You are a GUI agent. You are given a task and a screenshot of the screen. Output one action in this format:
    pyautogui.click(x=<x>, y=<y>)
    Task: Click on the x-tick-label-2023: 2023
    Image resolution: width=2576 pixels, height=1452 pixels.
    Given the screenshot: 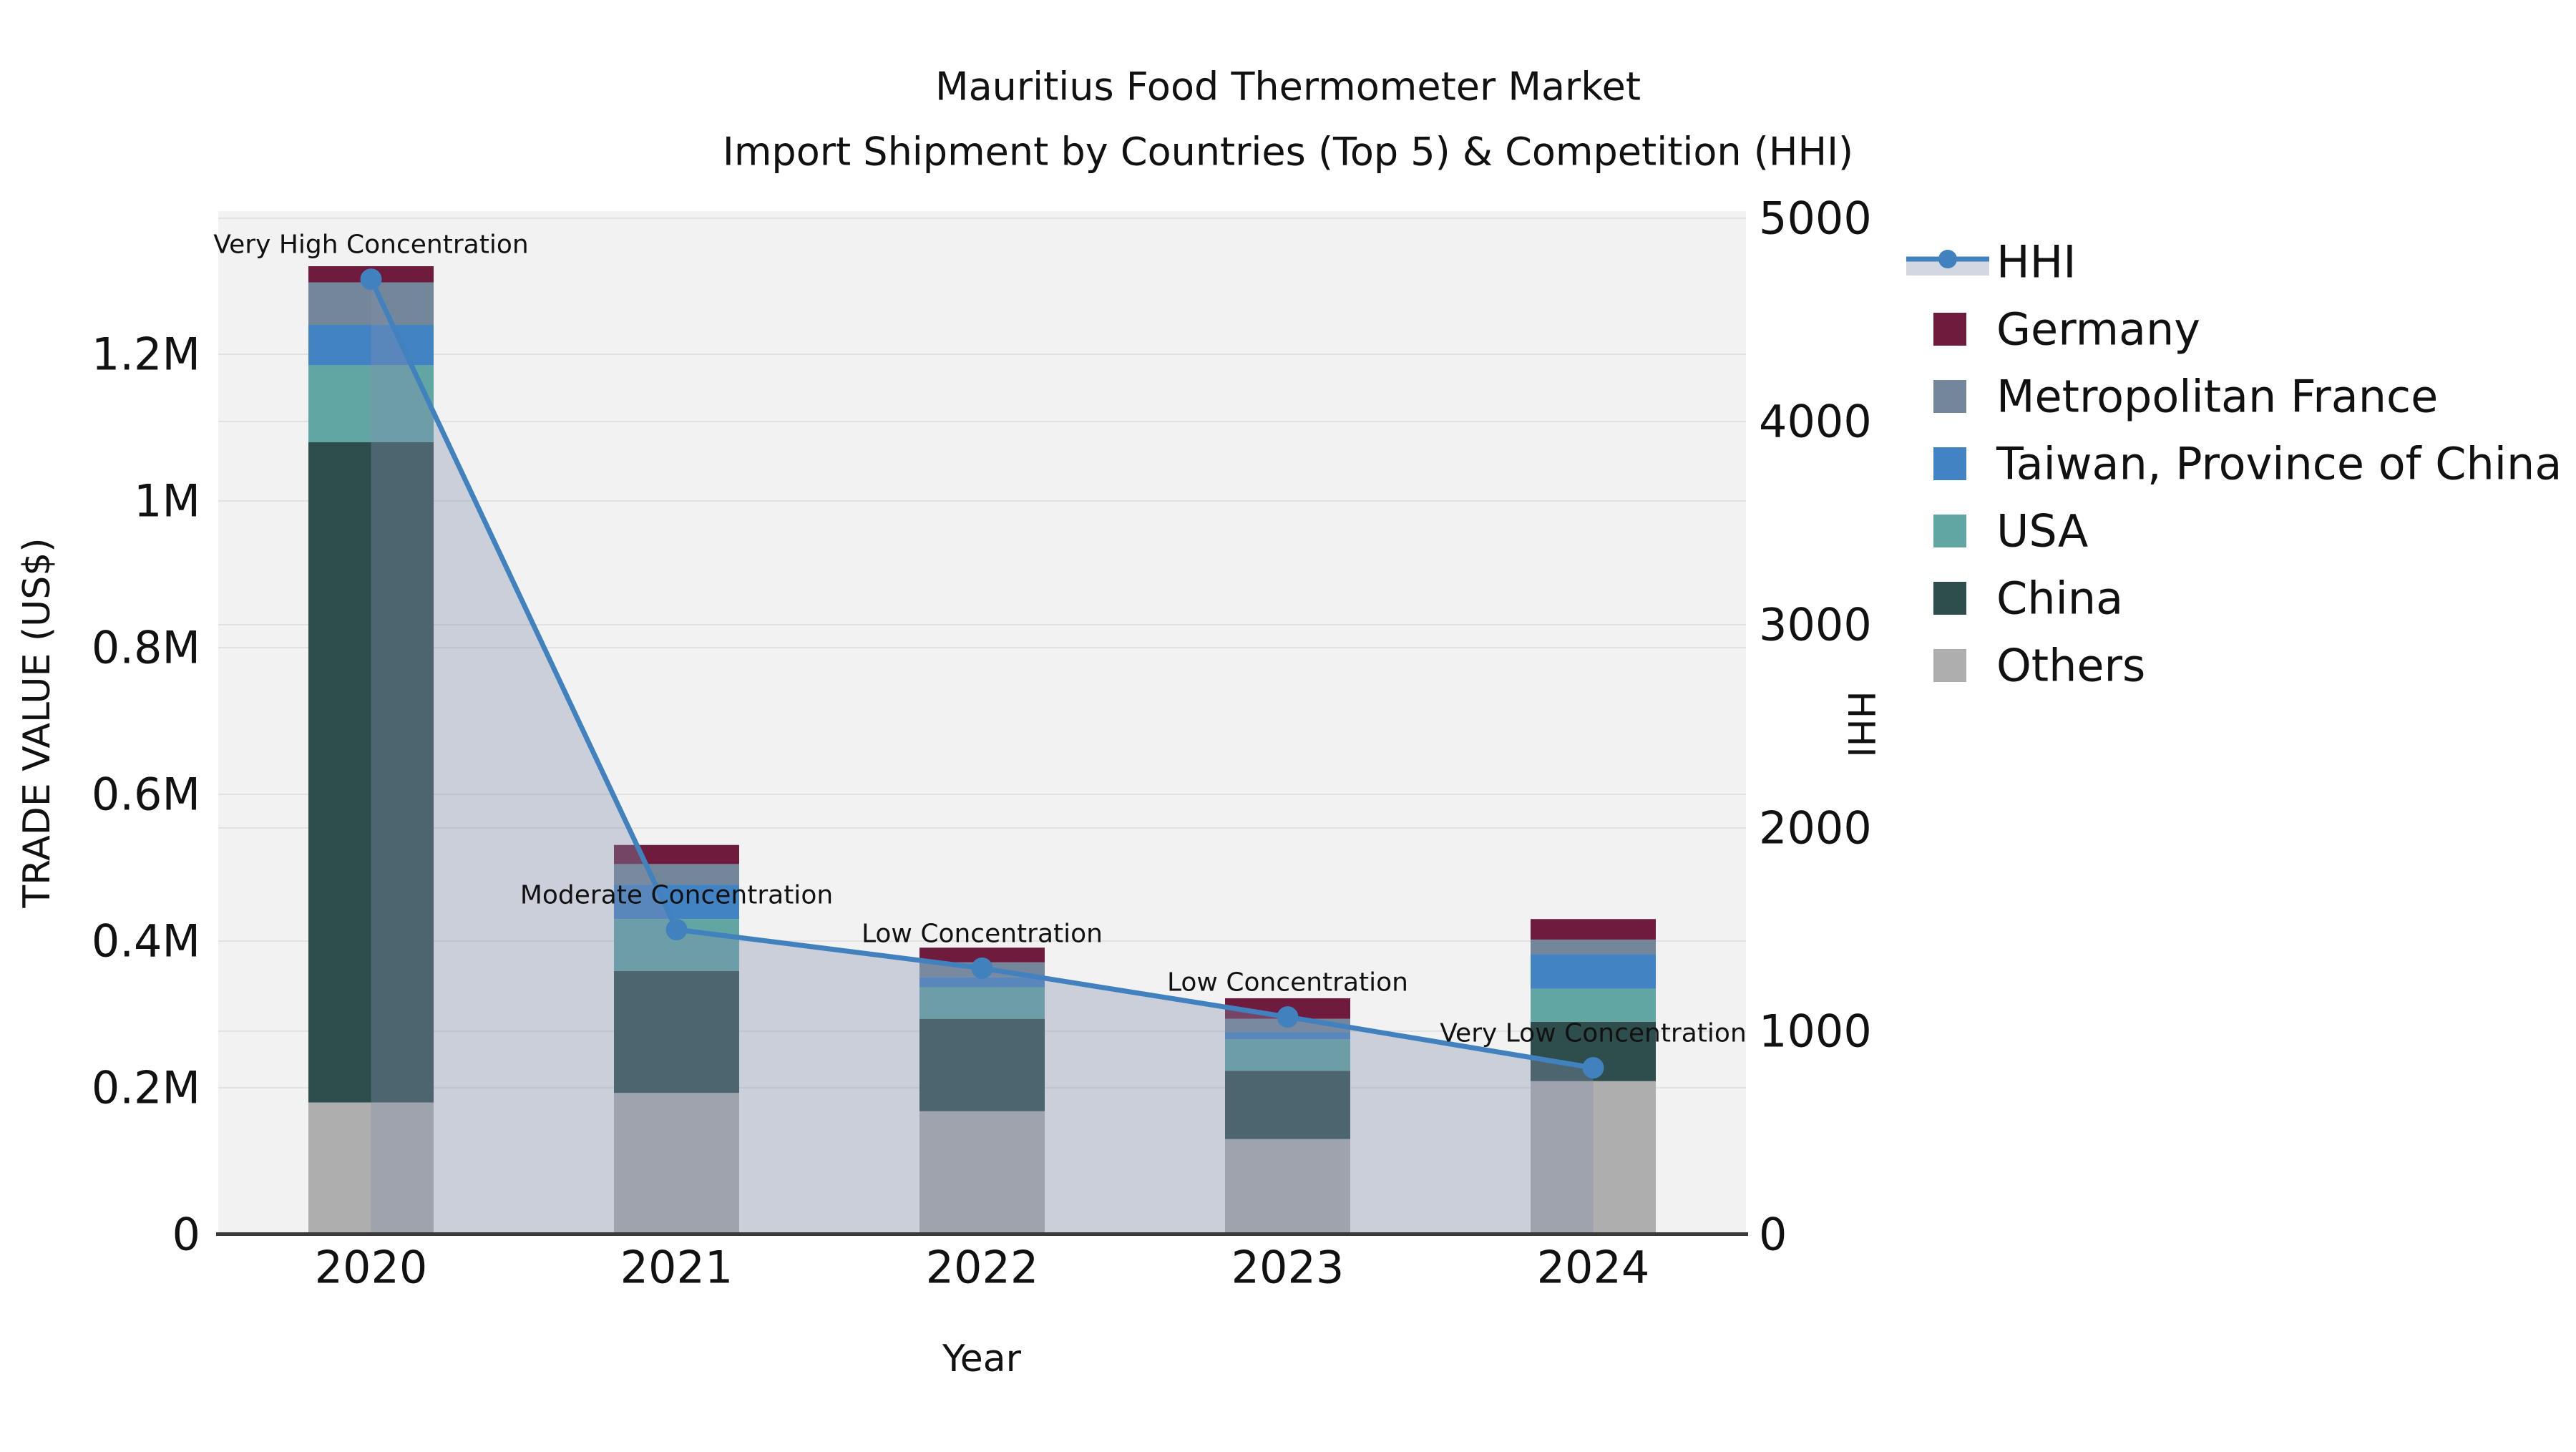 What is the action you would take?
    pyautogui.click(x=1288, y=1268)
    